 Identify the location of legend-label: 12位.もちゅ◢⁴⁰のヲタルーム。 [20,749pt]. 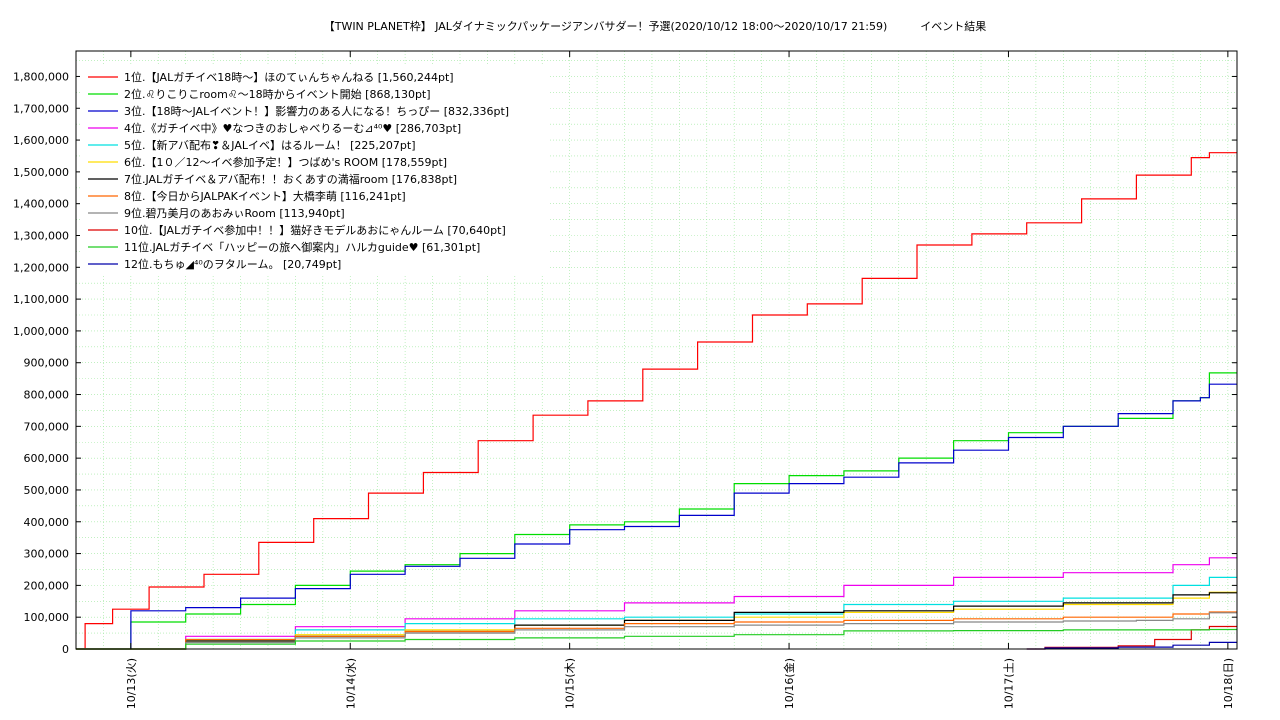
(232, 264).